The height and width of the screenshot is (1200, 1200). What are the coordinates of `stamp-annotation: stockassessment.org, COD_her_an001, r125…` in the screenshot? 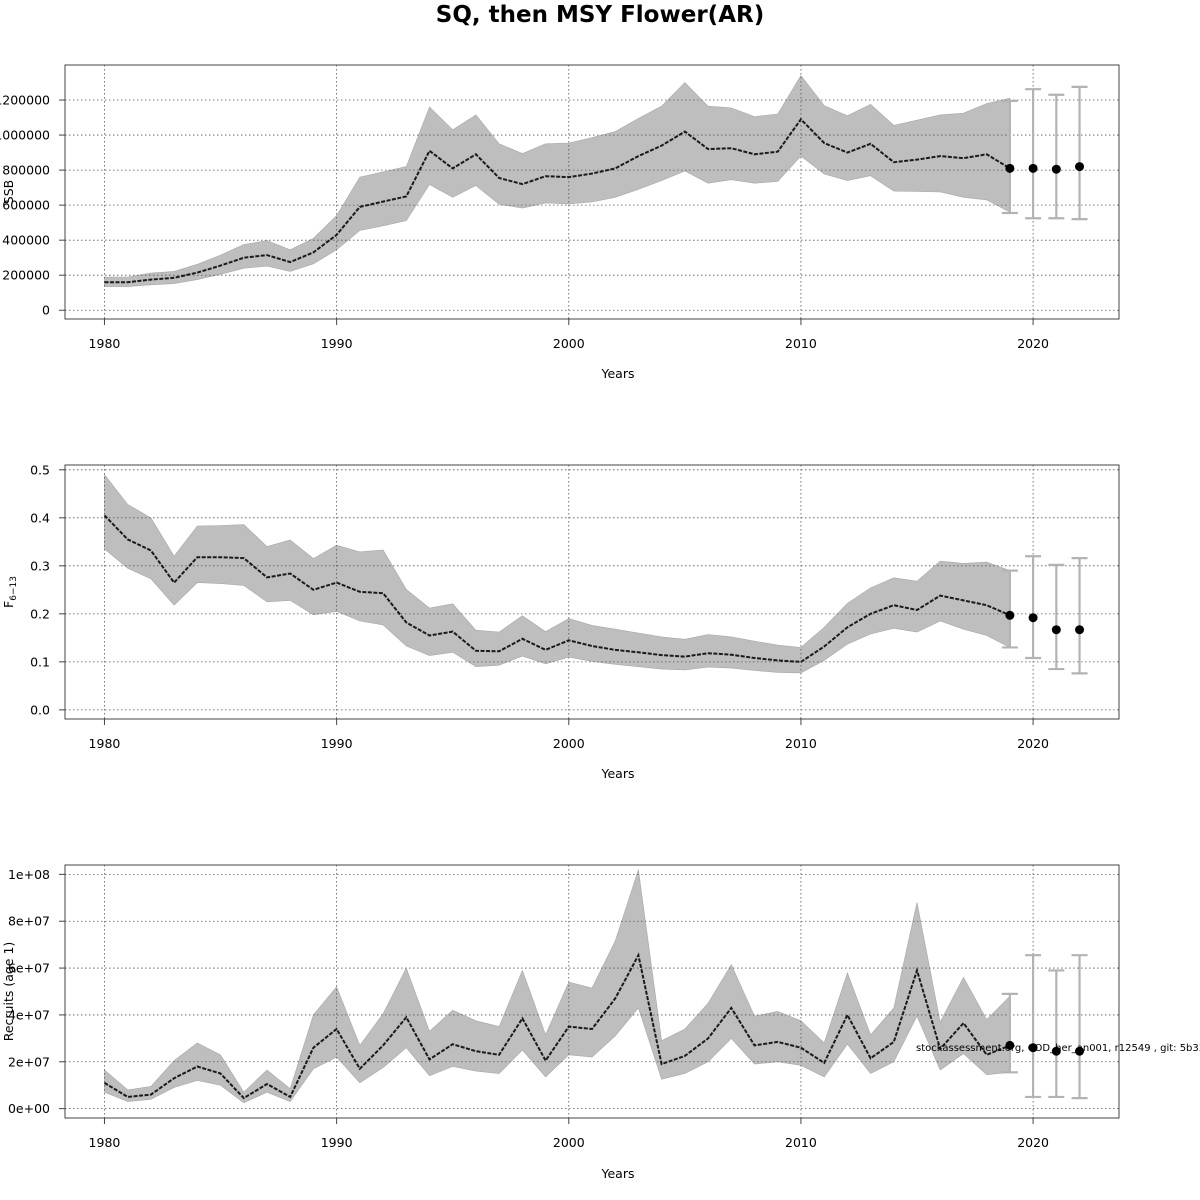 It's located at (1058, 1048).